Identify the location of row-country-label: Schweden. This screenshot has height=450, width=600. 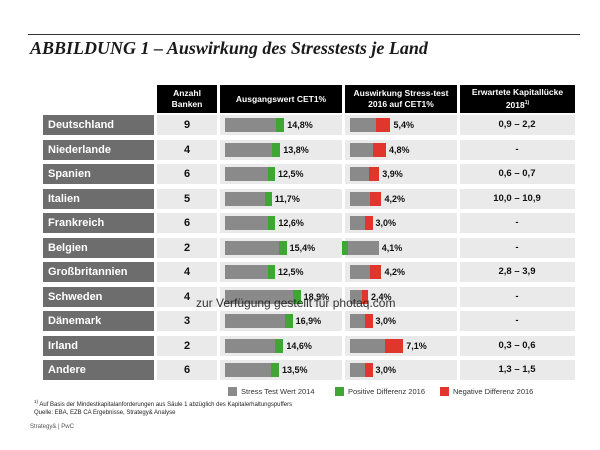
(98, 296).